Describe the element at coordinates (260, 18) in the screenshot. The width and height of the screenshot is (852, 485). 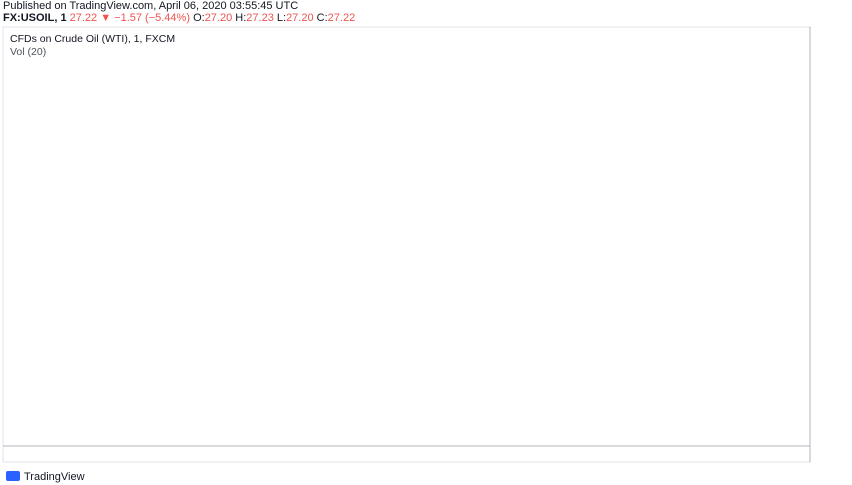
I see `ohlc-value: 27.23` at that location.